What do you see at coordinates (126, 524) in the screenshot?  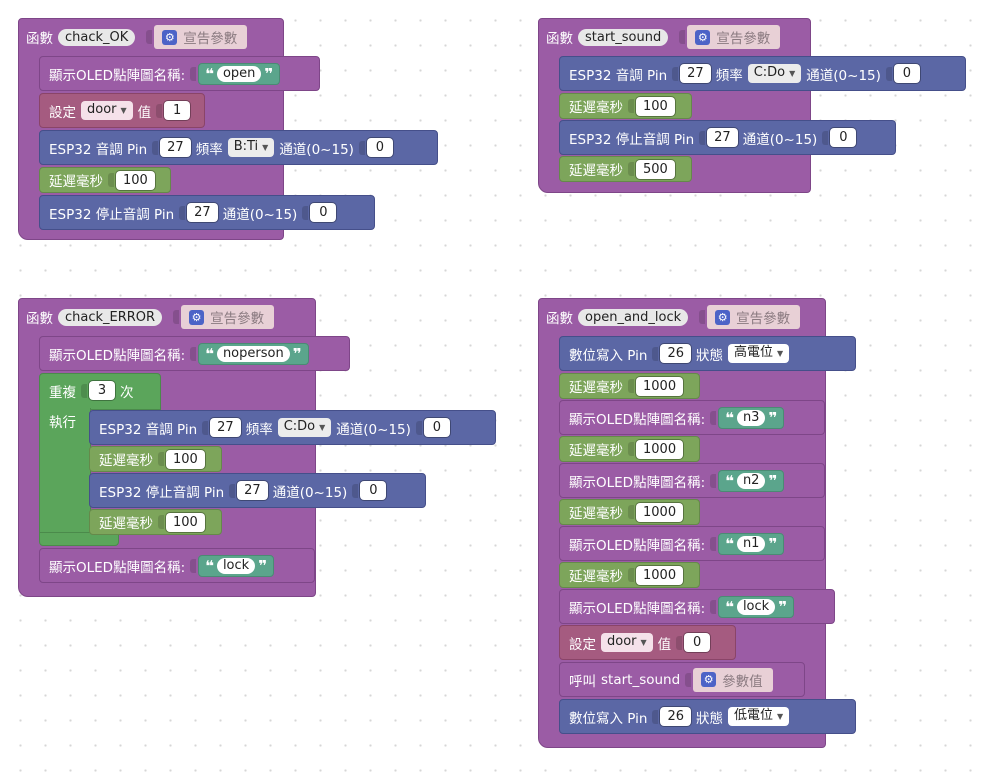 I see `delay-label: 延遲毫秒` at bounding box center [126, 524].